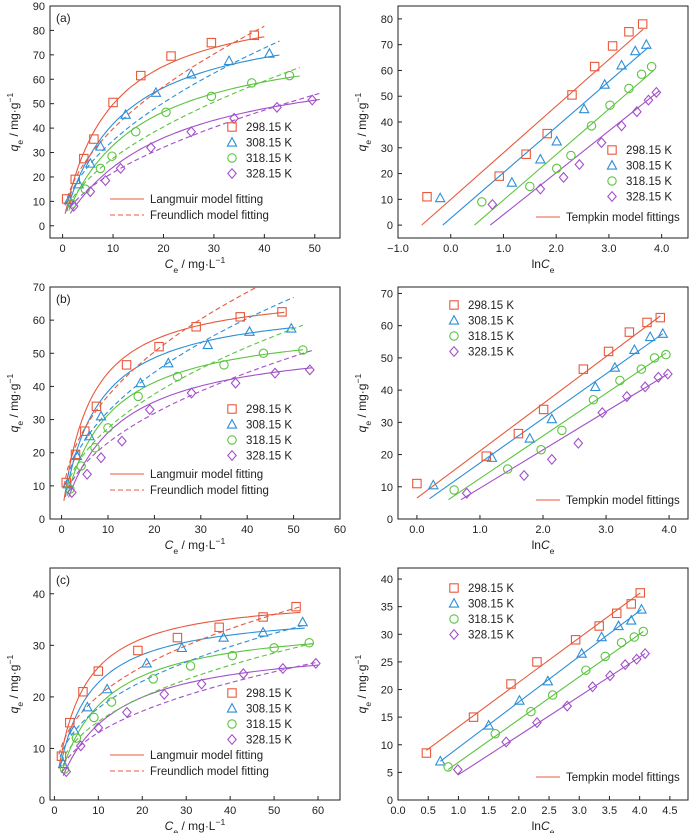 Image resolution: width=700 pixels, height=838 pixels. Describe the element at coordinates (39, 80) in the screenshot. I see `y-tick-label: 60` at that location.